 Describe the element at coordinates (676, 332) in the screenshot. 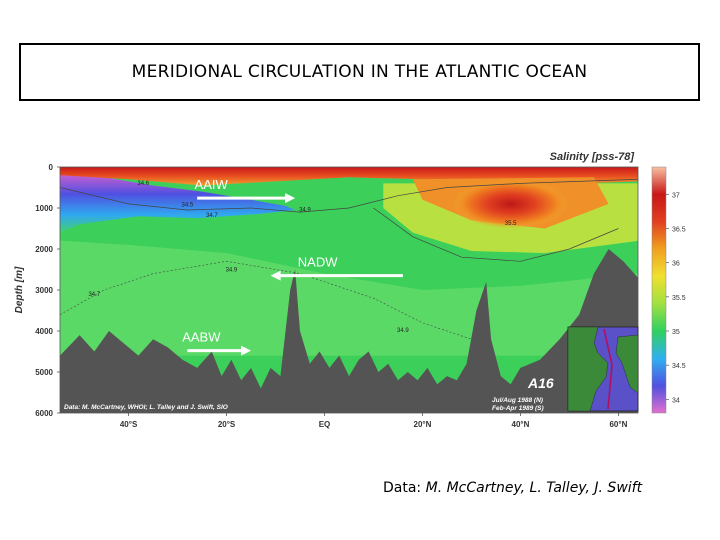

I see `colorbar-tick-label: 35` at that location.